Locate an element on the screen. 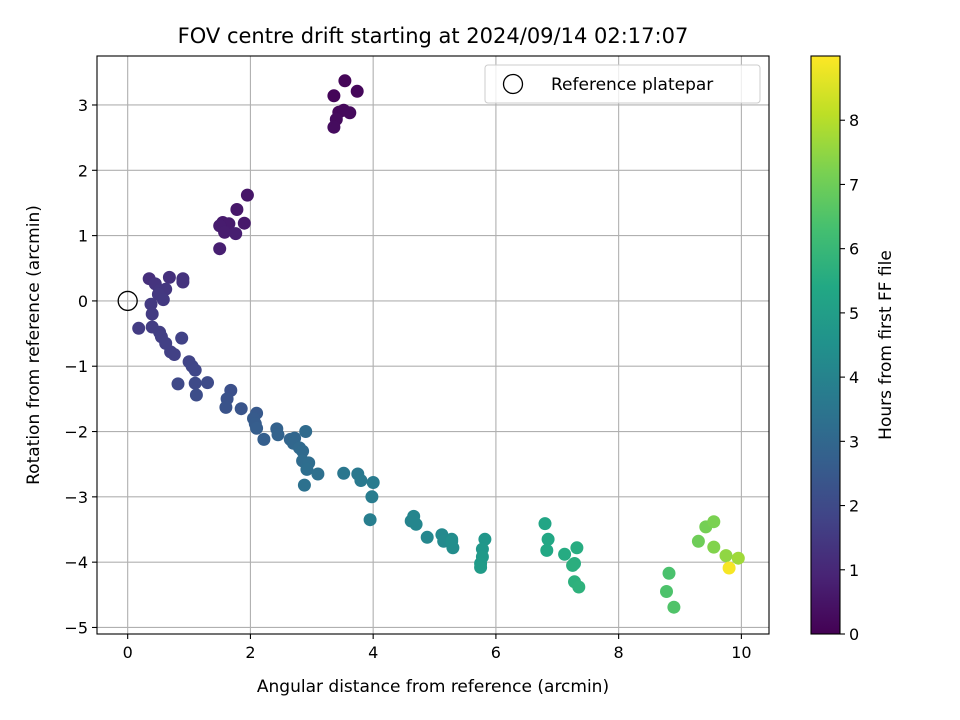 The image size is (960, 720). legend: Reference platepar is located at coordinates (622, 84).